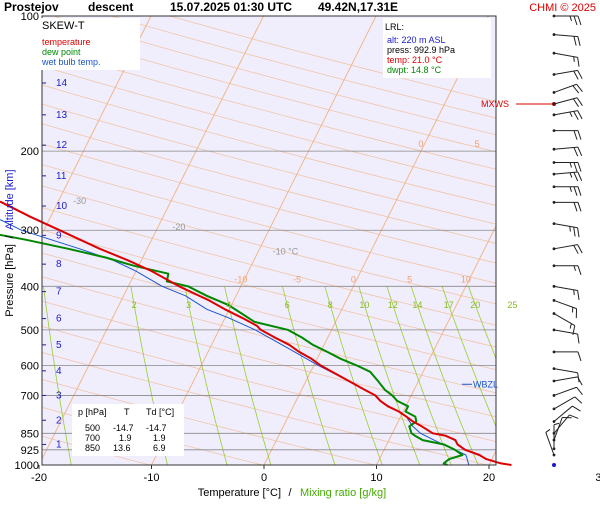 This screenshot has height=505, width=600. Describe the element at coordinates (71, 62) in the screenshot. I see `legend-wetbulb: wet bulb temp.` at that location.